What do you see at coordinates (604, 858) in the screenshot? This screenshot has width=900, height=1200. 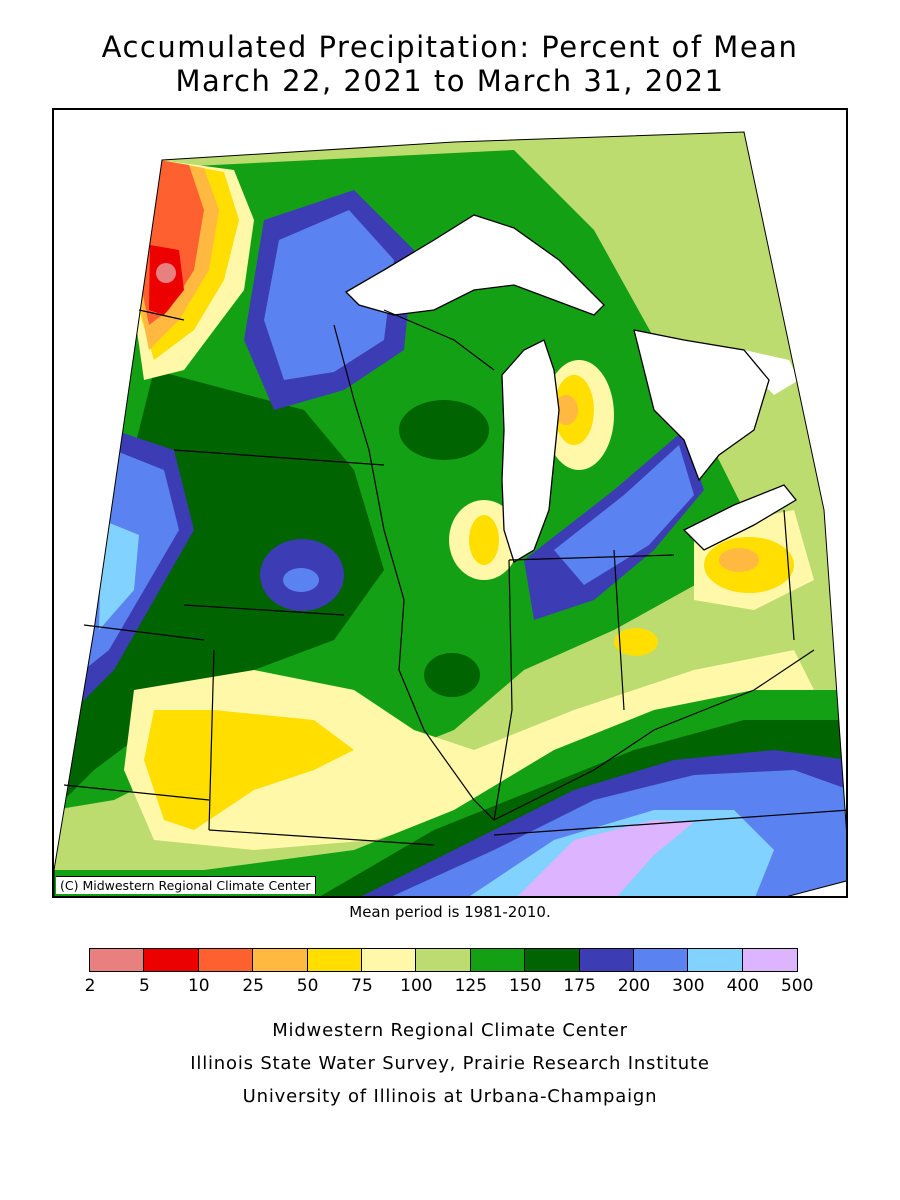 I see `field-lavender-south` at bounding box center [604, 858].